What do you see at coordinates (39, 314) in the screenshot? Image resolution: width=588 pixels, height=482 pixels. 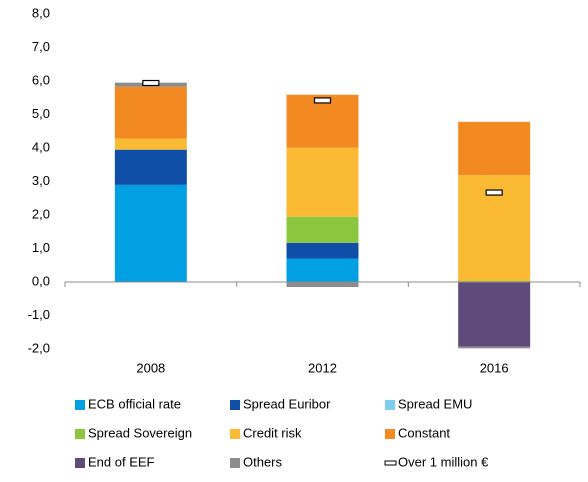 I see `y-tick-label: -1,0` at bounding box center [39, 314].